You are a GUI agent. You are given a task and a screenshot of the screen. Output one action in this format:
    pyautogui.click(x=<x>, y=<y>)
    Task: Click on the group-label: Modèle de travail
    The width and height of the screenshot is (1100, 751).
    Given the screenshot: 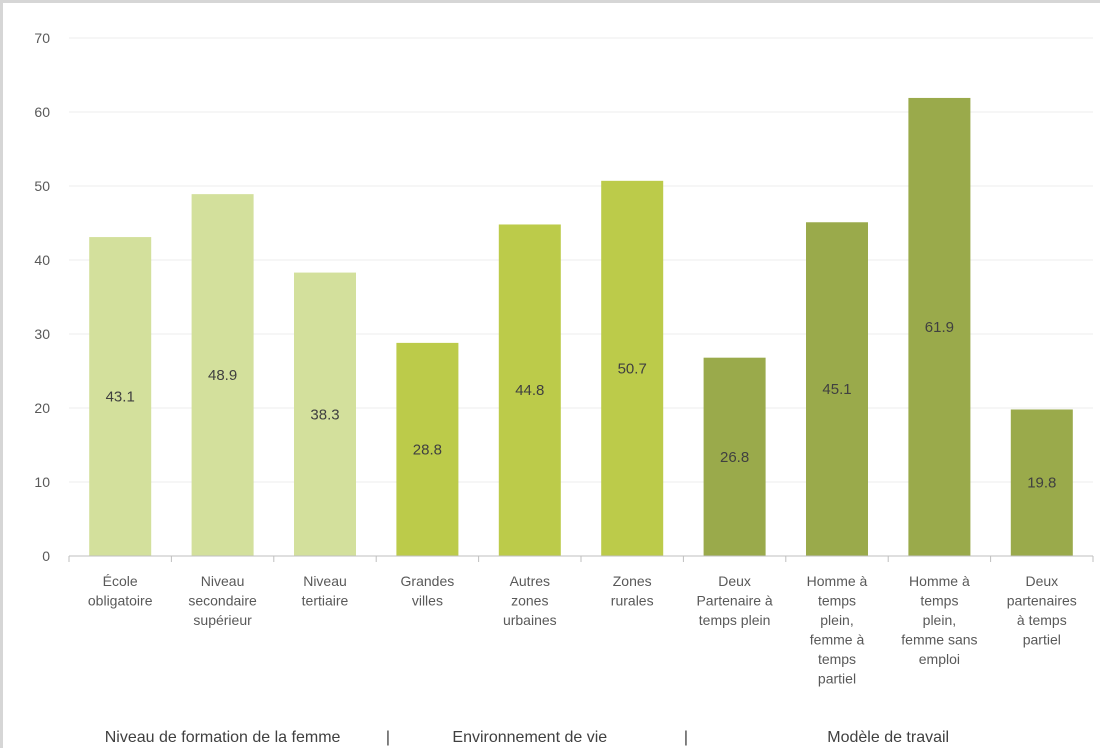 What is the action you would take?
    pyautogui.click(x=888, y=737)
    